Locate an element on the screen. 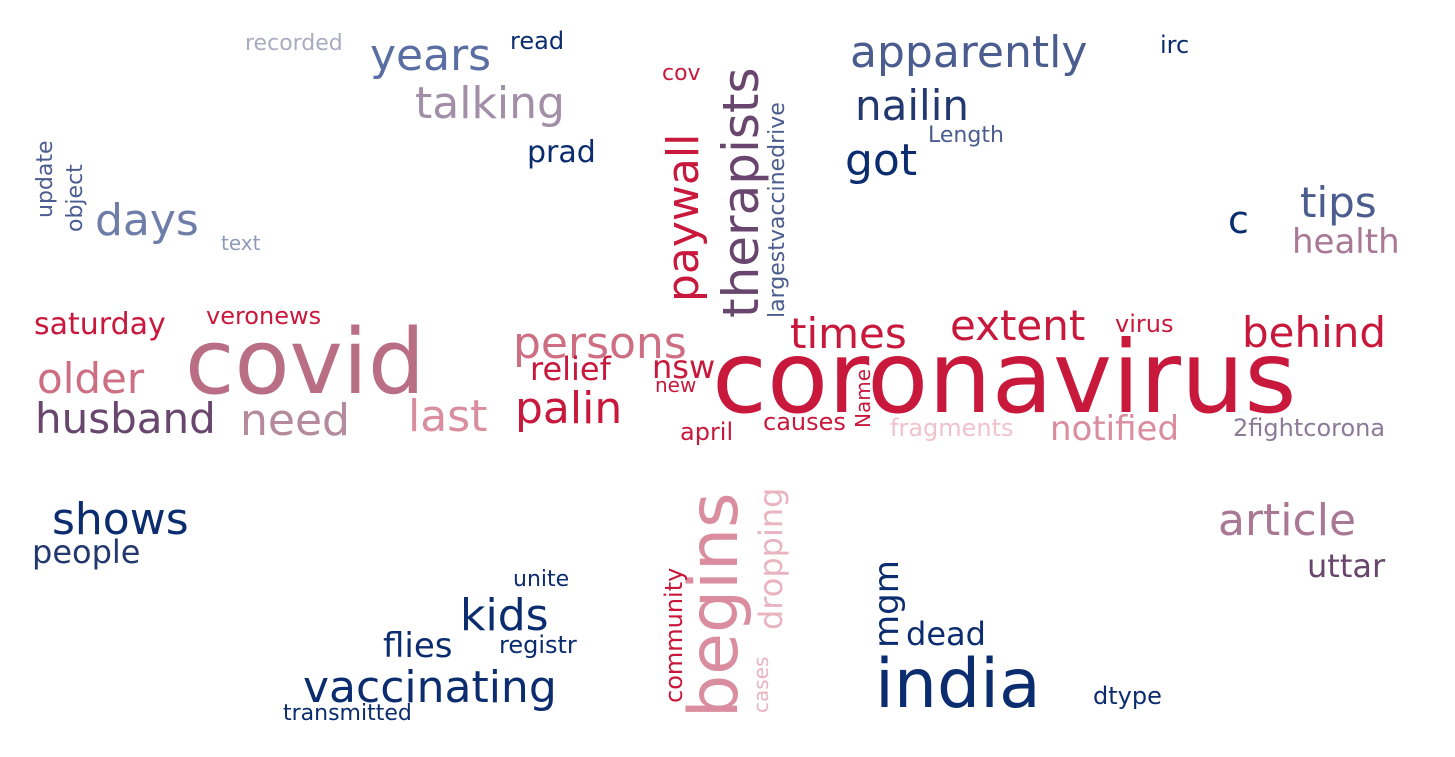  word-paywall: paywall is located at coordinates (683, 218).